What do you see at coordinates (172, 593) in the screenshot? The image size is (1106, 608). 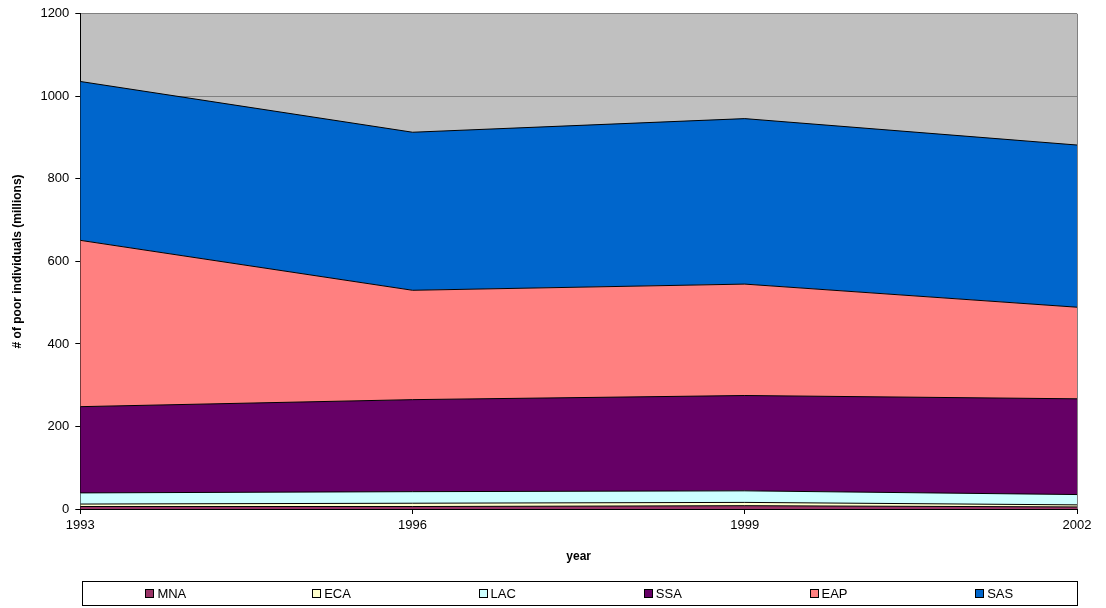 I see `legend-label: MNA` at bounding box center [172, 593].